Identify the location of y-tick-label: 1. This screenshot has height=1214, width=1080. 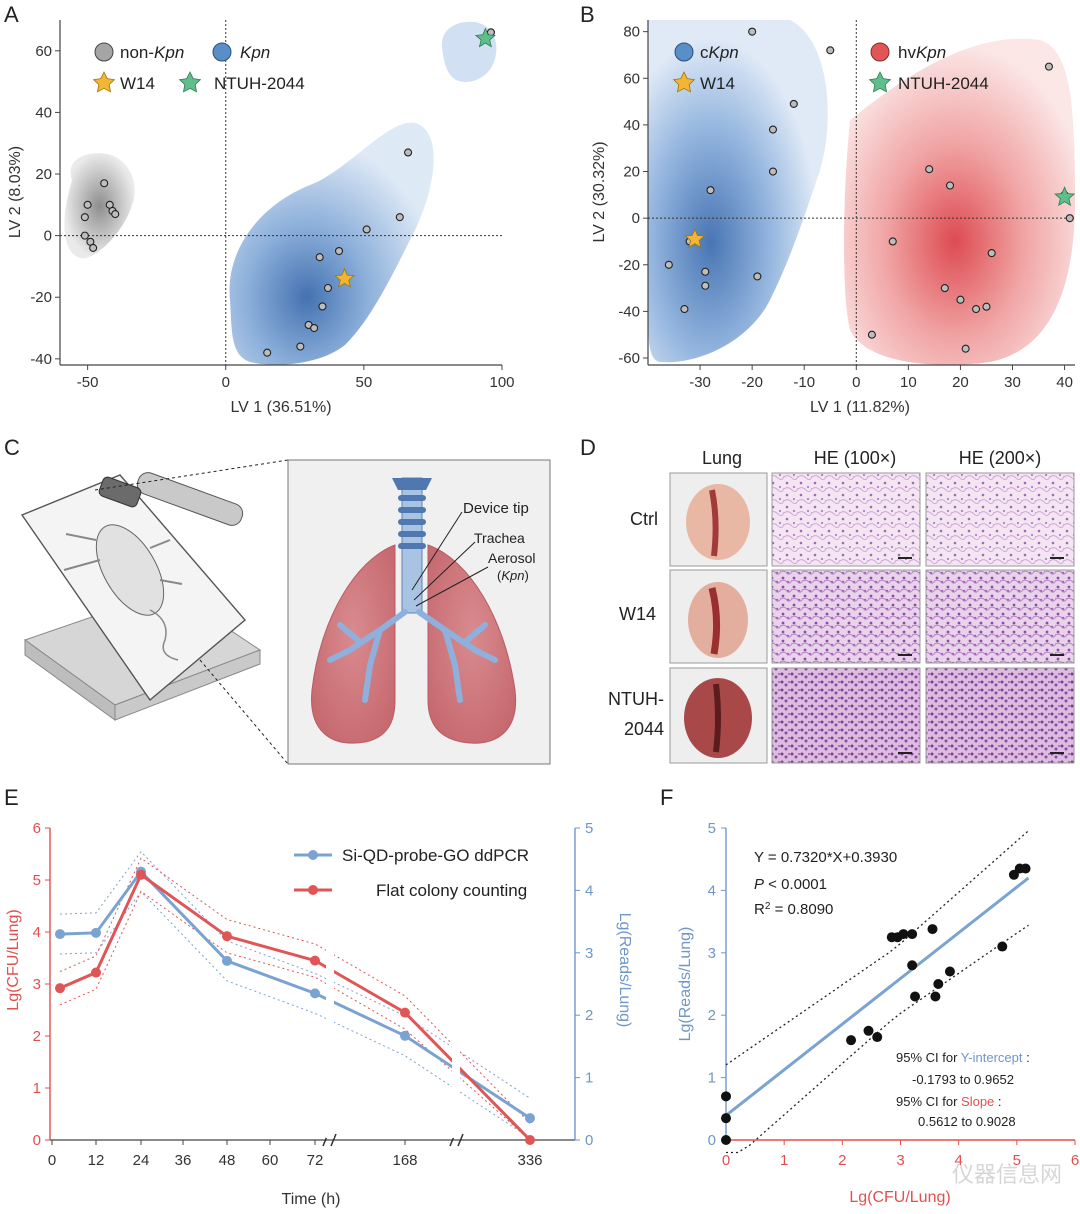
(712, 1078).